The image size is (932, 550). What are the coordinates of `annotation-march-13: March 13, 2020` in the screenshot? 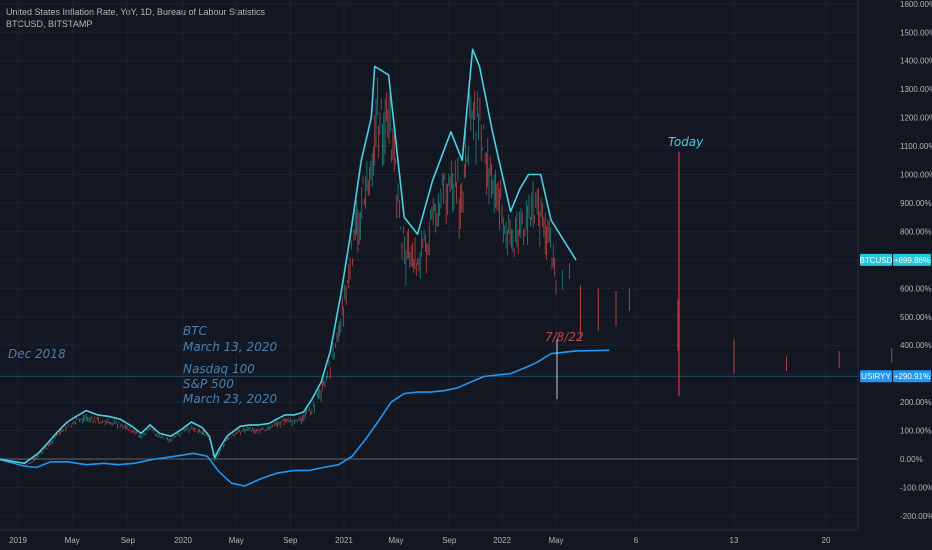 It's located at (230, 347).